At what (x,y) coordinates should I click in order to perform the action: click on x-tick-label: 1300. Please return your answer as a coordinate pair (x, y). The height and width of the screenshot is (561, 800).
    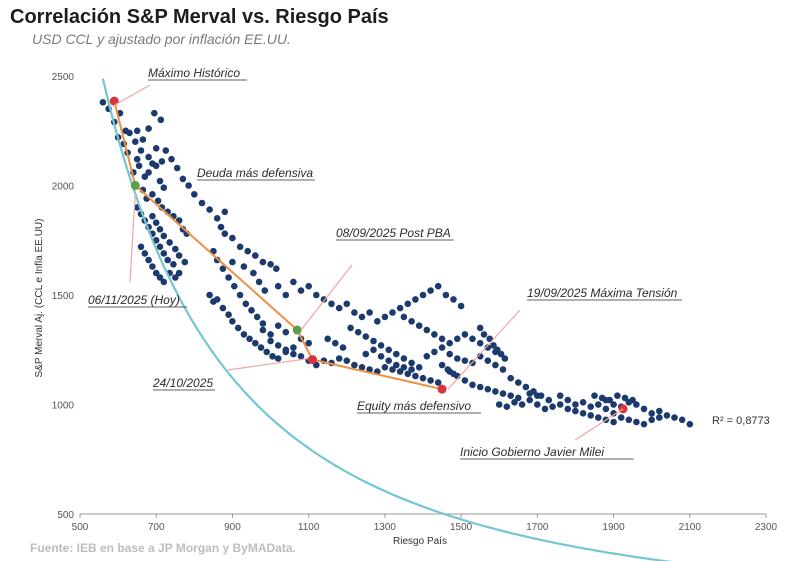
    Looking at the image, I should click on (385, 527).